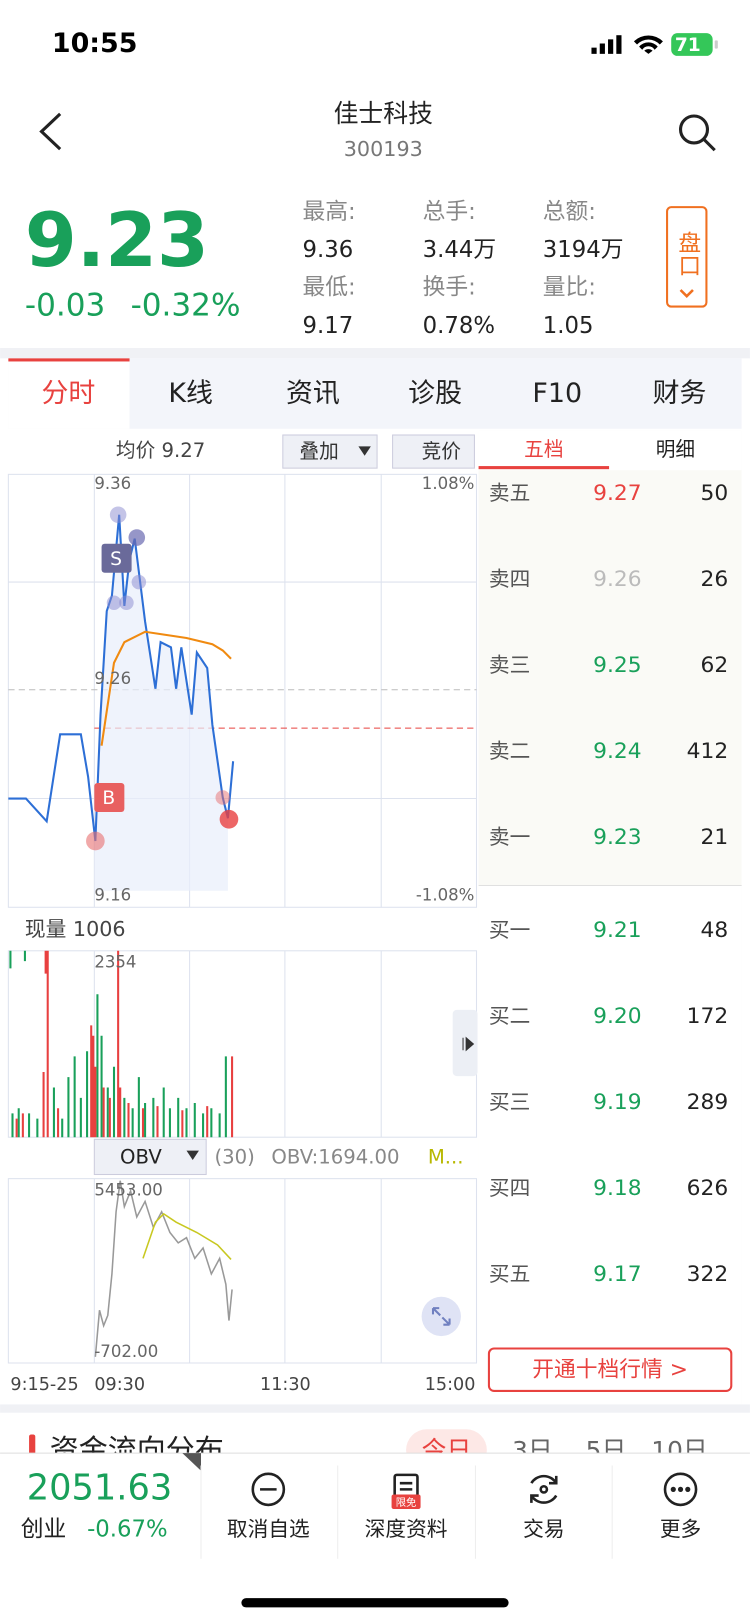 This screenshot has height=1624, width=750. I want to click on indicator-select, so click(150, 1157).